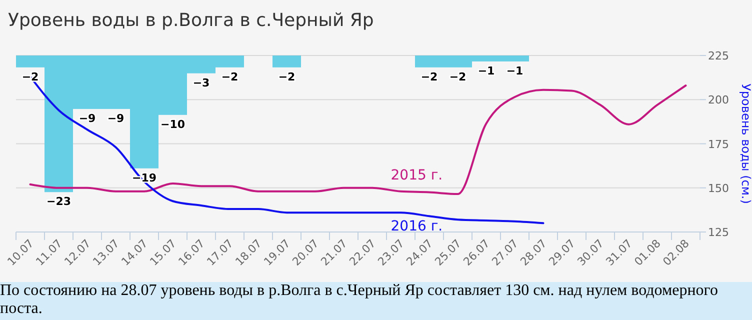 The width and height of the screenshot is (752, 320). I want to click on series-label: 2015 г., so click(416, 175).